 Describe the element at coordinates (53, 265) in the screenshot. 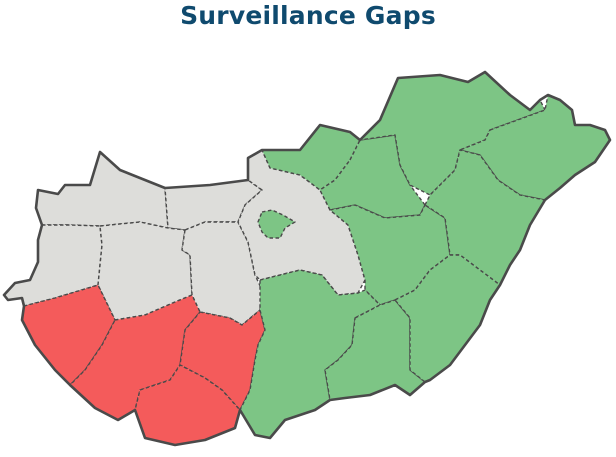

I see `region-vas` at that location.